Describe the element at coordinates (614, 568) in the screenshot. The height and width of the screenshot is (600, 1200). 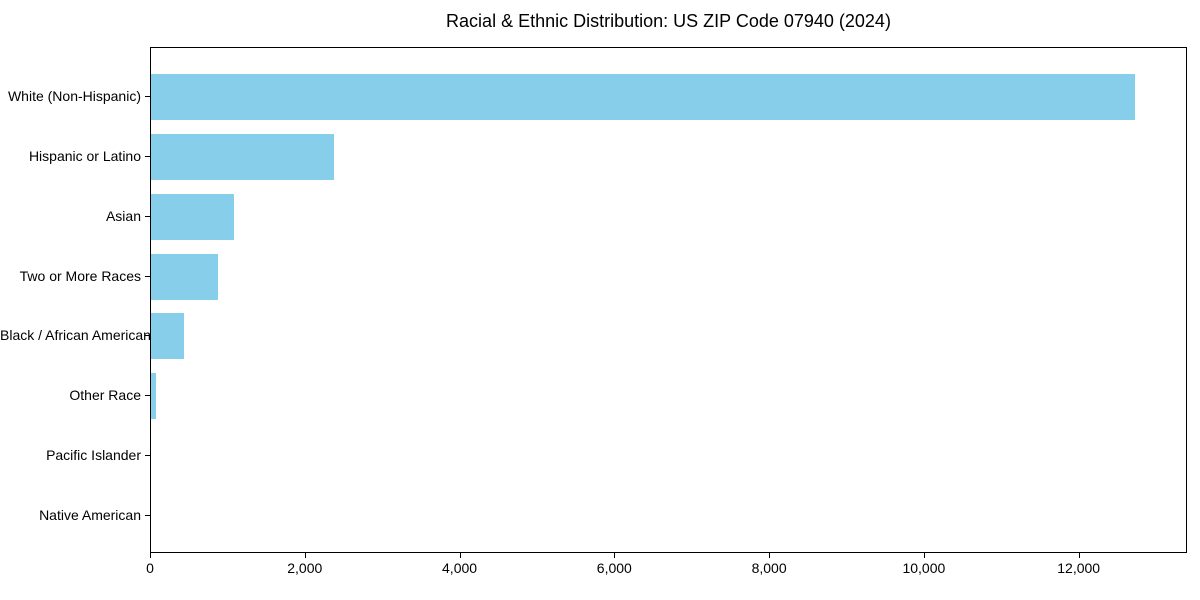
I see `x-tick-label: 6,000` at that location.